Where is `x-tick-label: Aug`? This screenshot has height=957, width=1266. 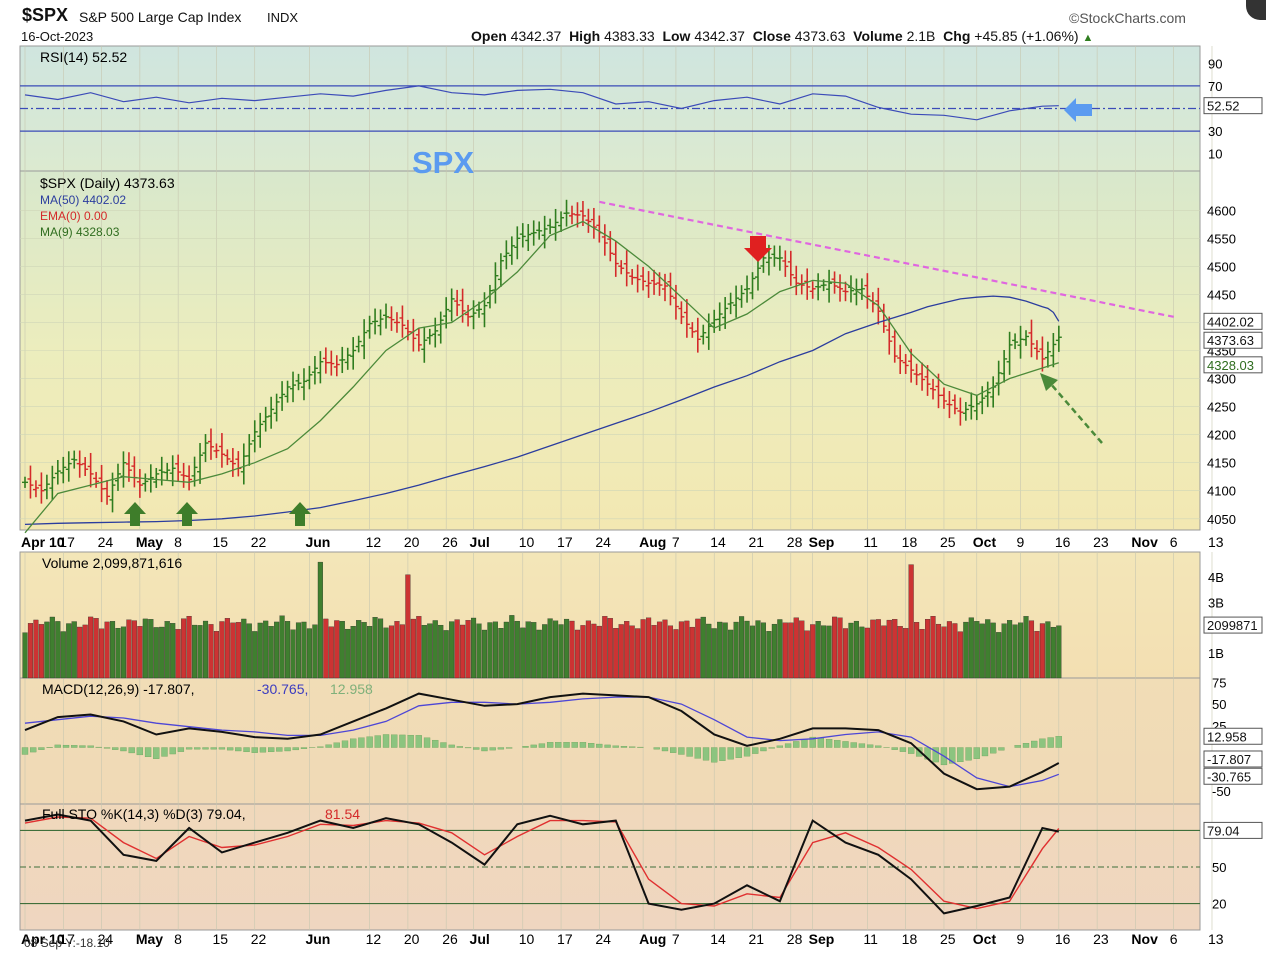 x-tick-label: Aug is located at coordinates (652, 542).